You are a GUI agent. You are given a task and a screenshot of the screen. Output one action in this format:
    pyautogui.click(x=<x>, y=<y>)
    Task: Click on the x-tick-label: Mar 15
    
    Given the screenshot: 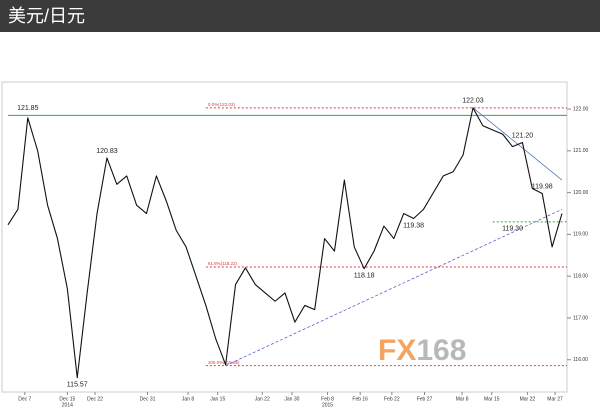 What is the action you would take?
    pyautogui.click(x=492, y=399)
    